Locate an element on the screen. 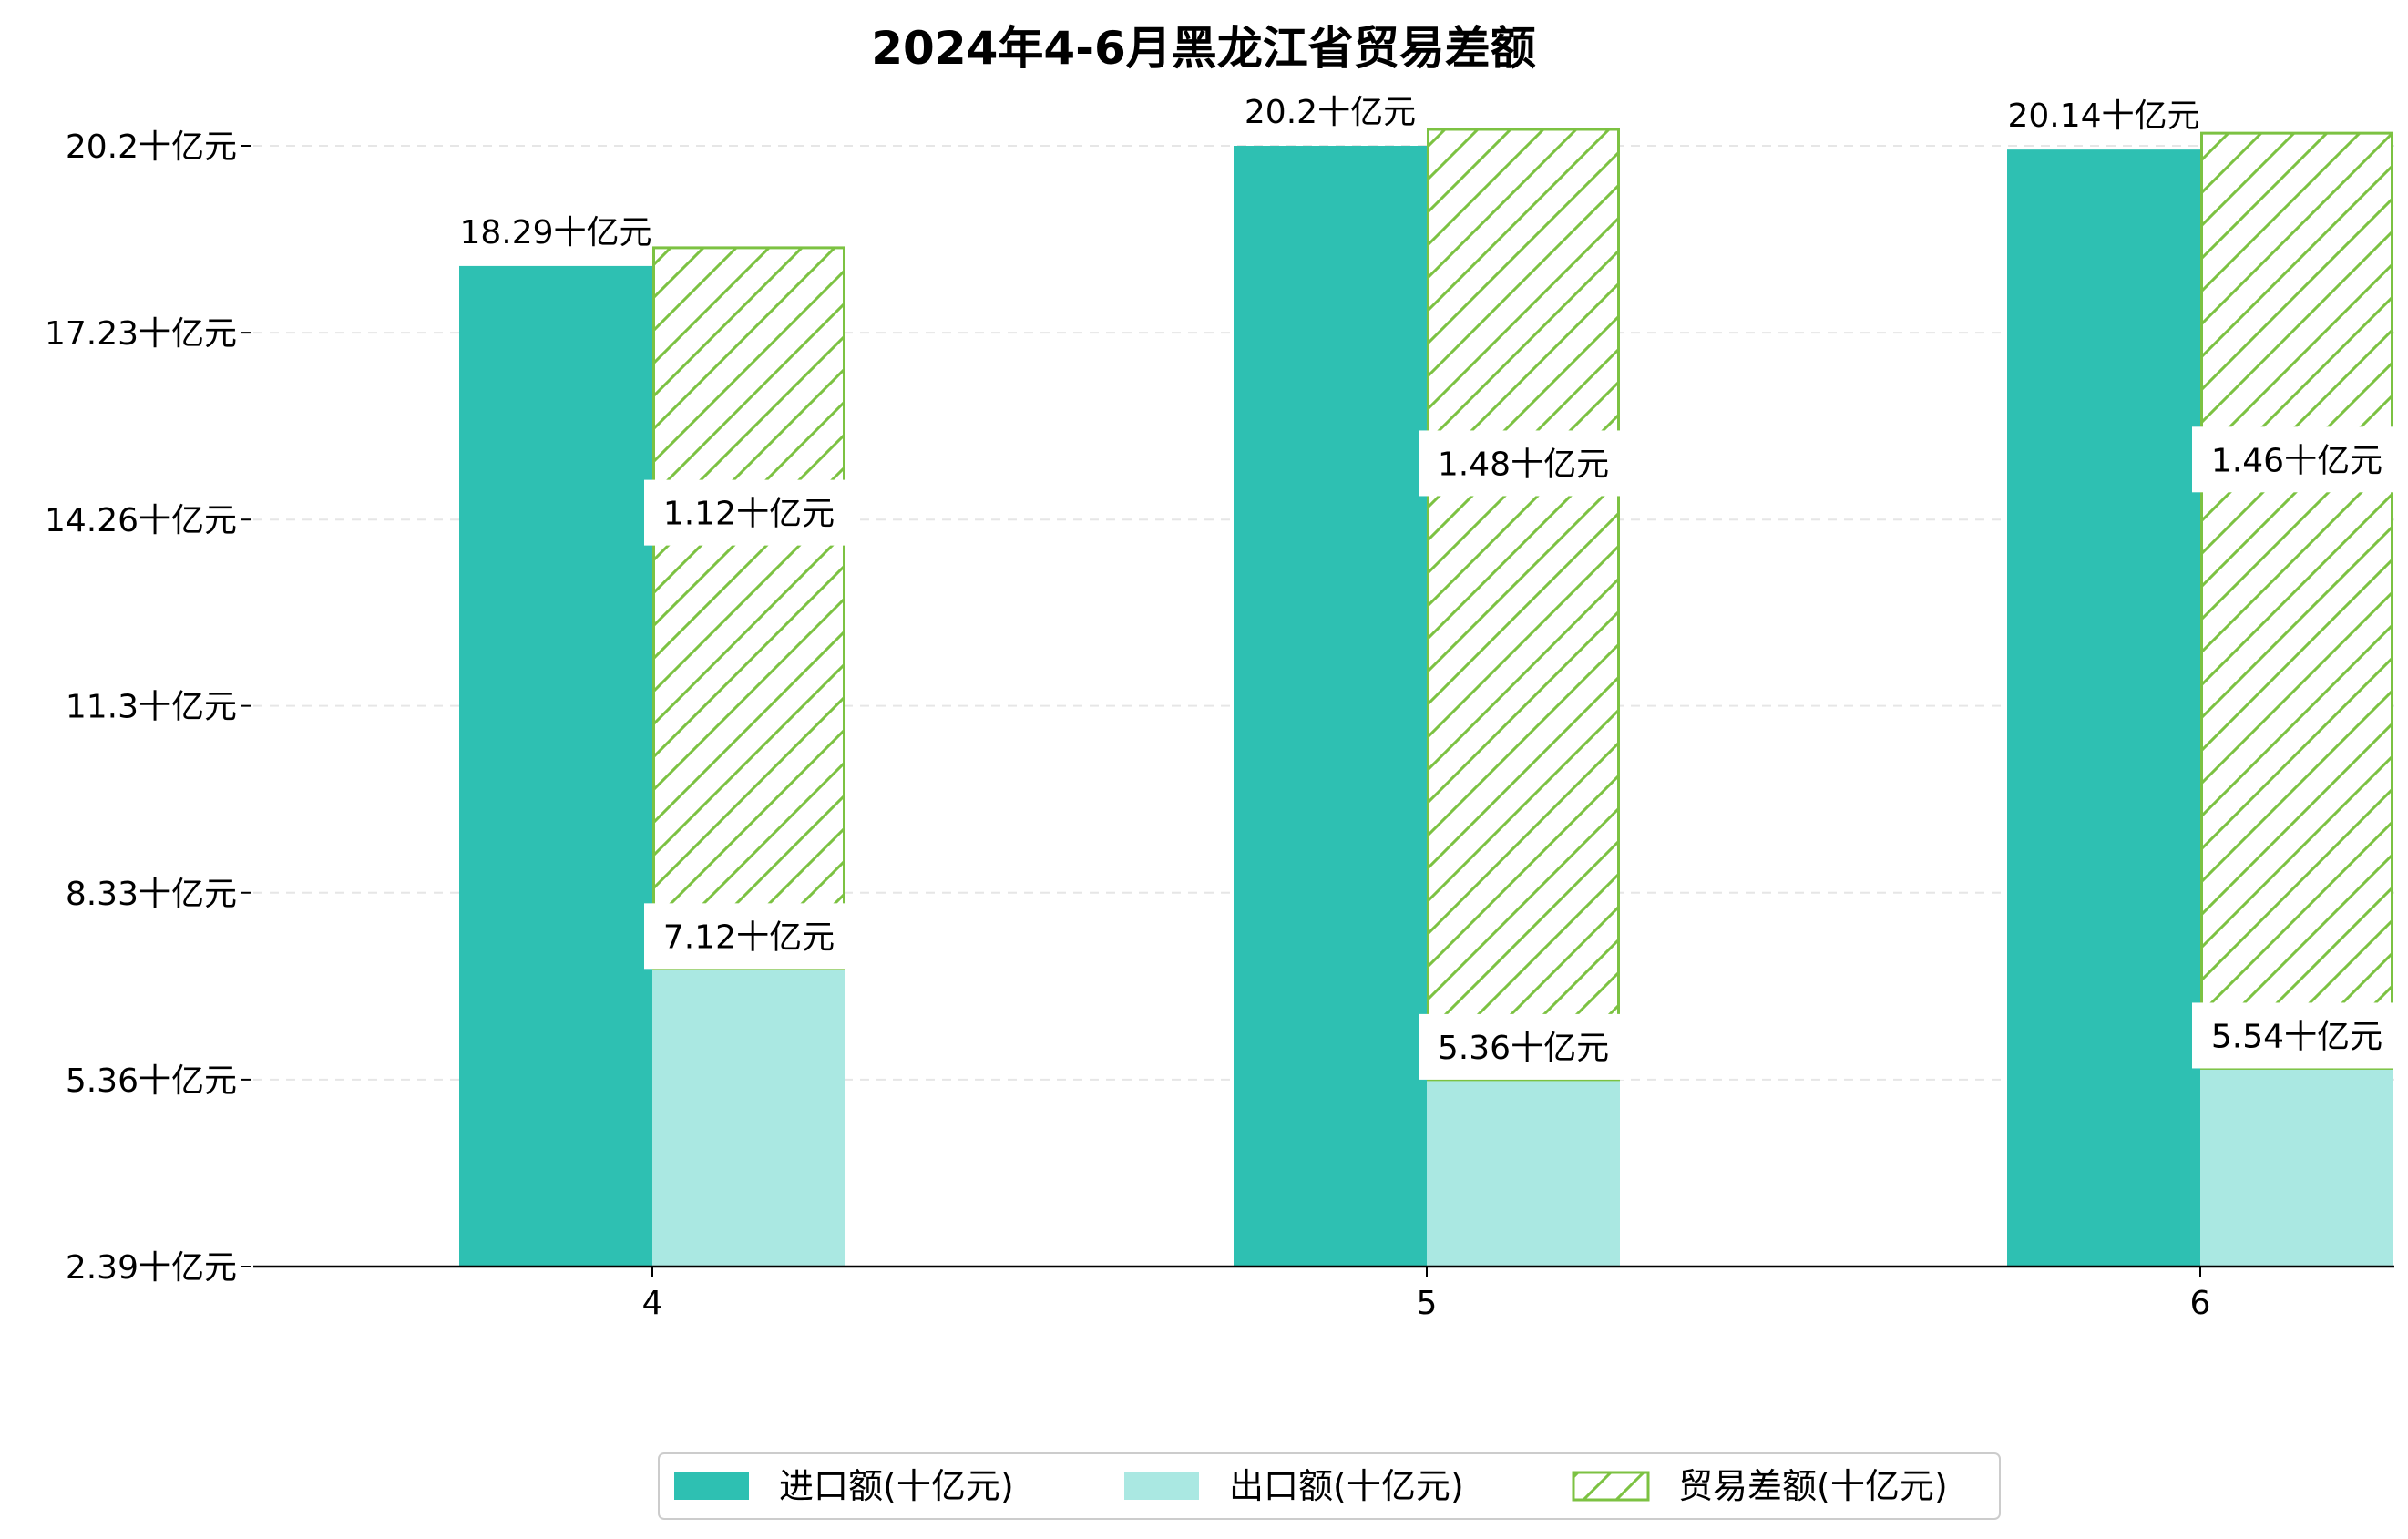 The image size is (2408, 1539). y-tick-label: 20.2十亿元 is located at coordinates (151, 147).